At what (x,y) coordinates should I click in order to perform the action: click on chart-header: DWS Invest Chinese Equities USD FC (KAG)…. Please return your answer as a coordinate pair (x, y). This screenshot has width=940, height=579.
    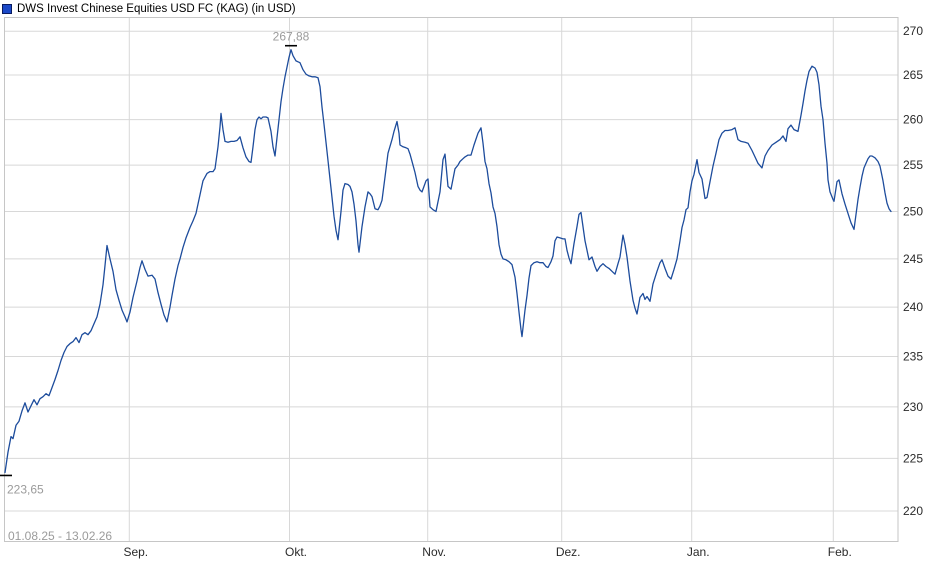
    Looking at the image, I should click on (149, 8).